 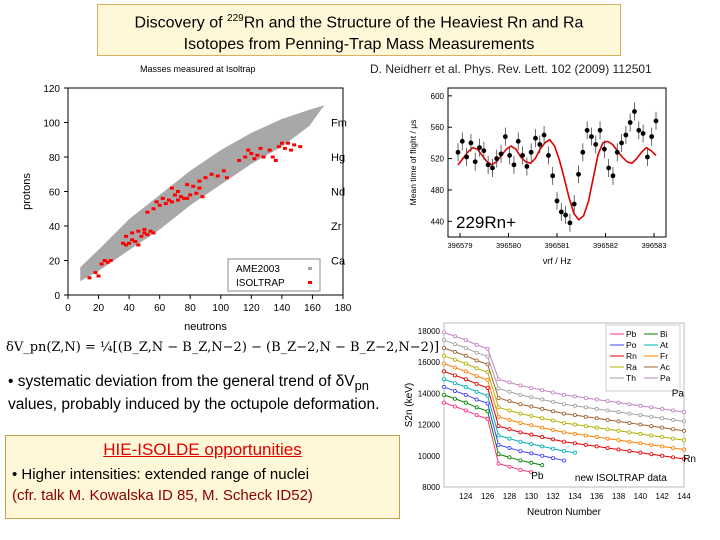 What do you see at coordinates (619, 496) in the screenshot?
I see `x-tick-label: 138` at bounding box center [619, 496].